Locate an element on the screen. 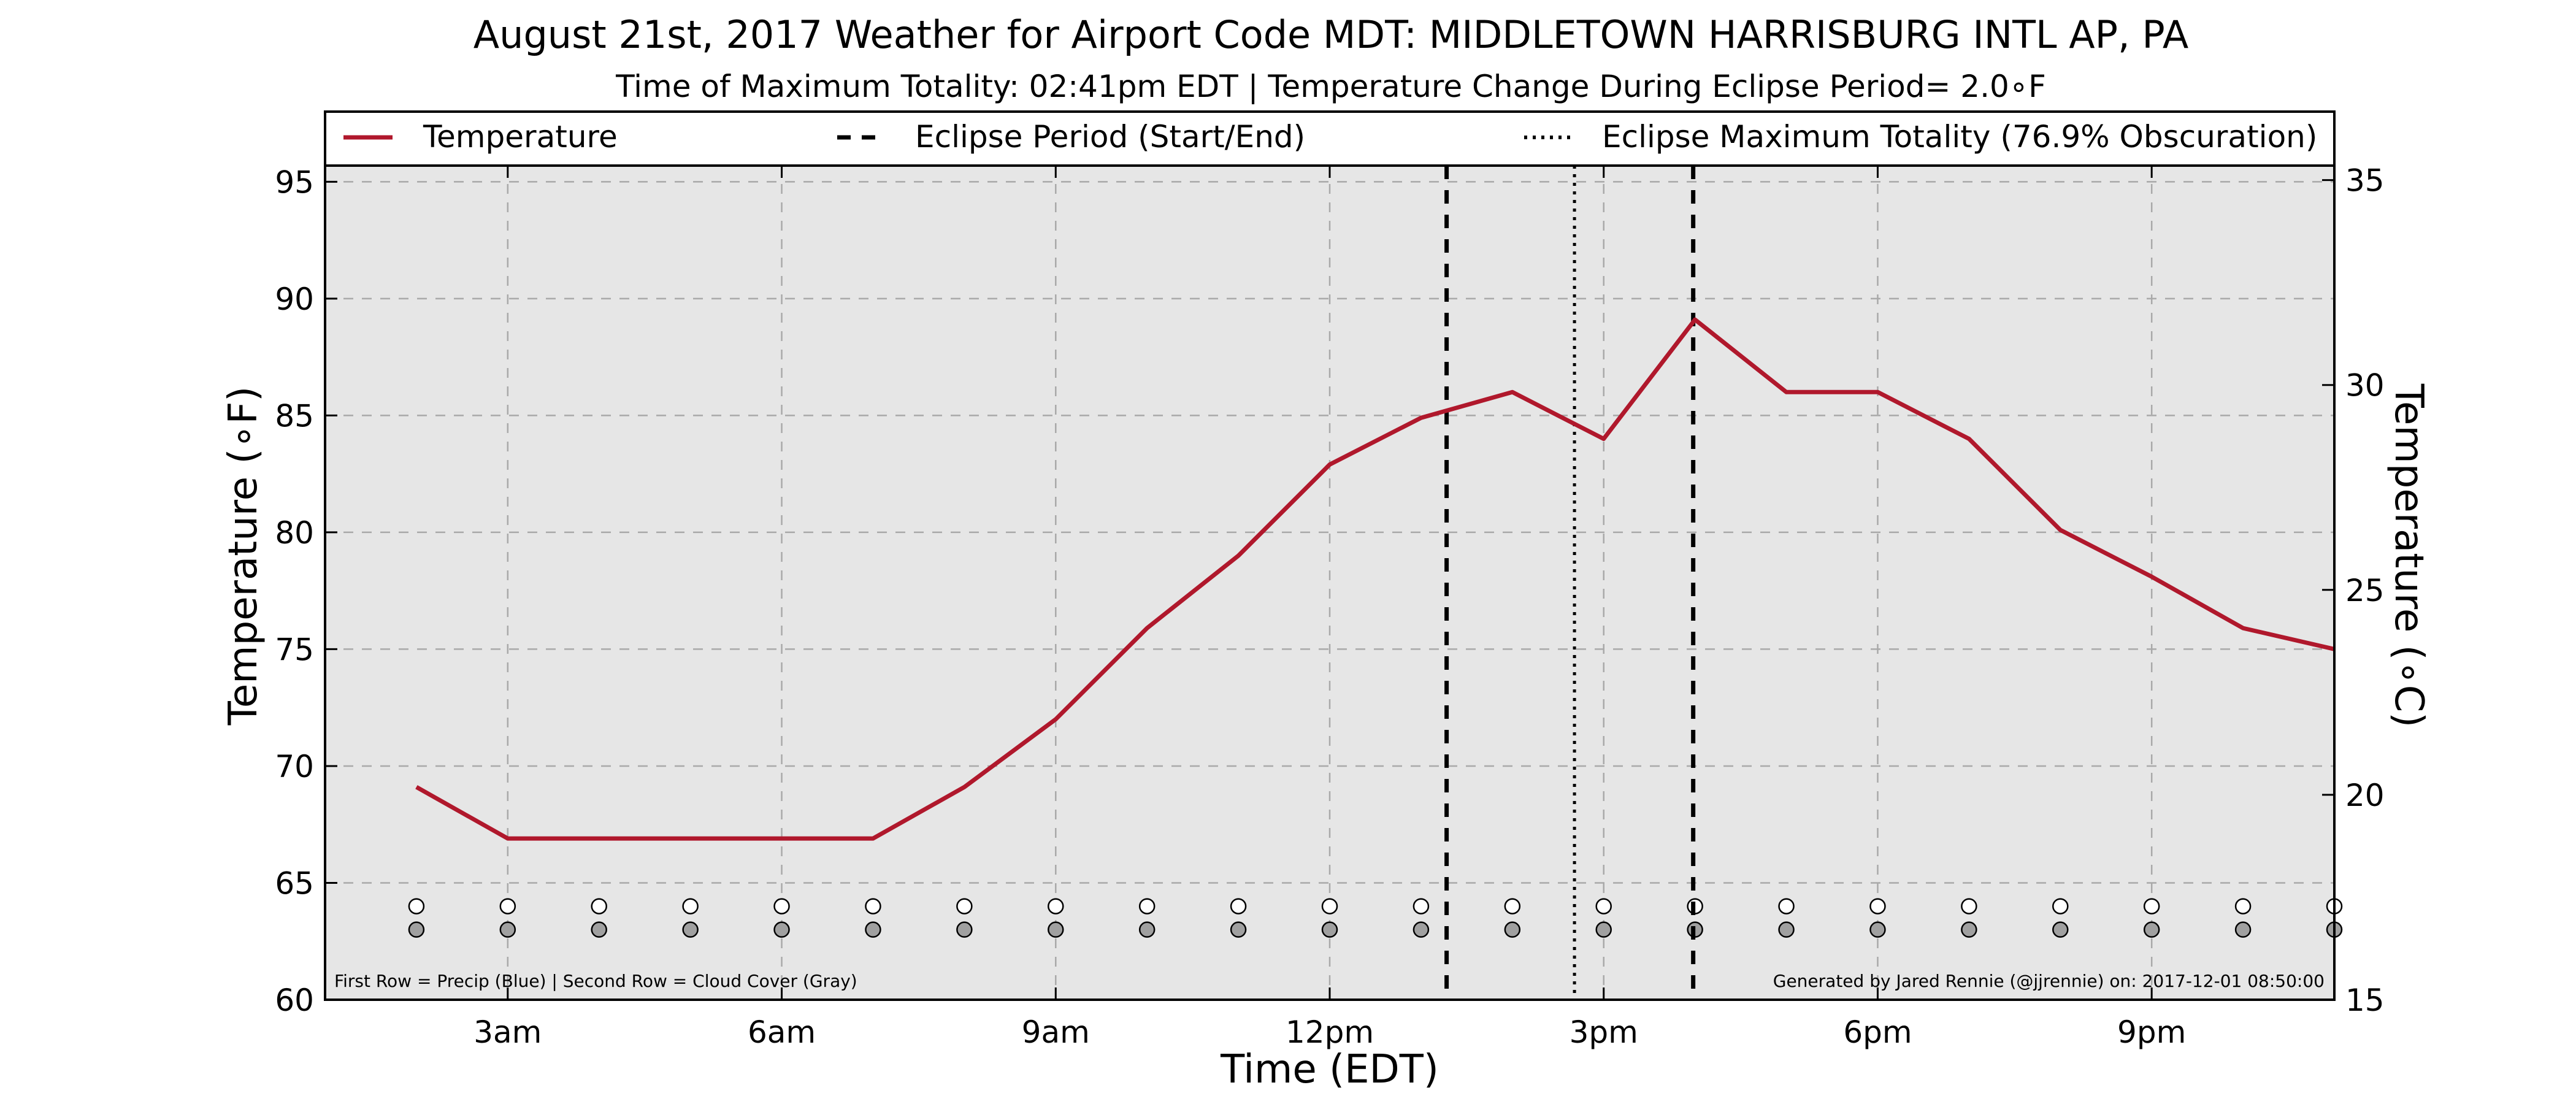 The width and height of the screenshot is (2576, 1104). x-tick-label-6pm: 6pm is located at coordinates (1877, 1032).